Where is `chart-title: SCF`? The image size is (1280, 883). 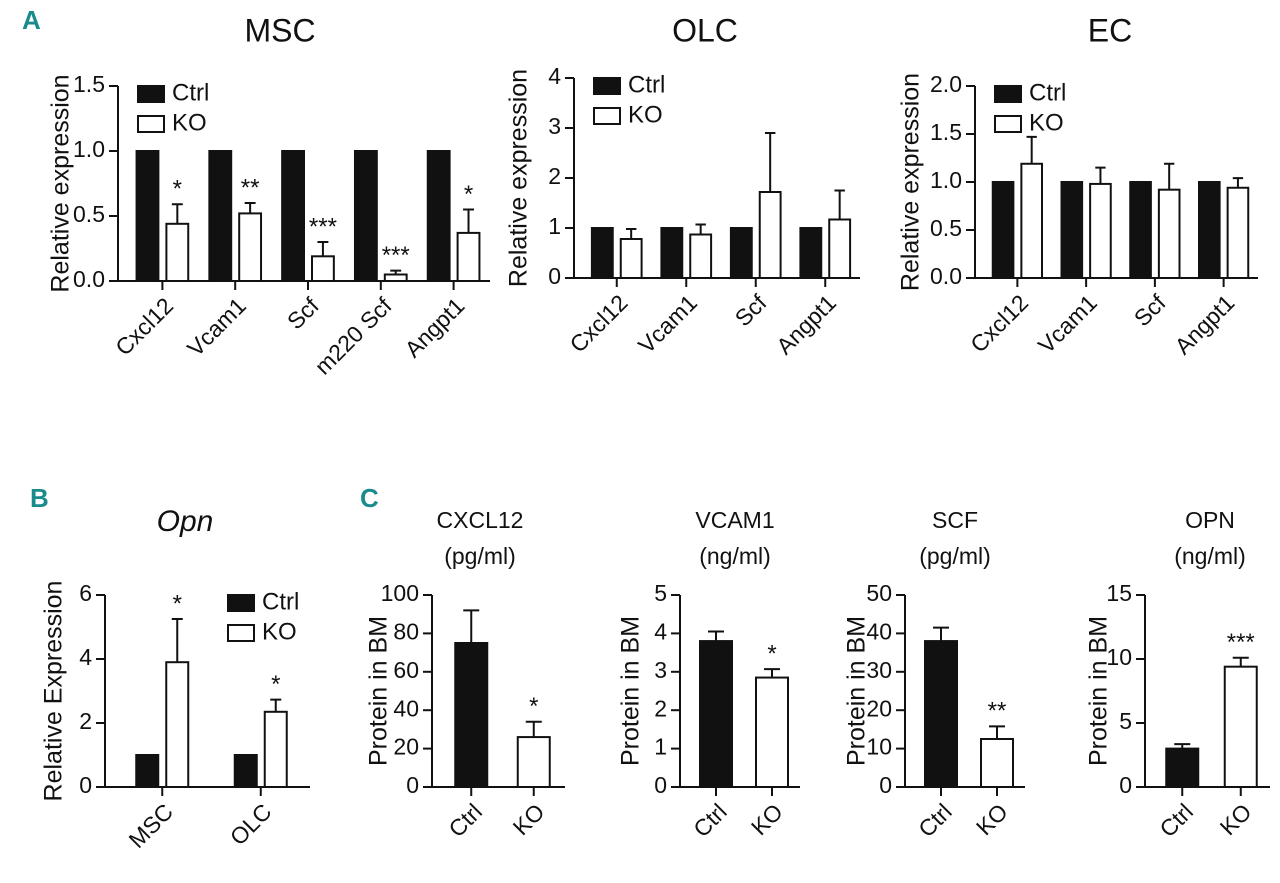
chart-title: SCF is located at coordinates (955, 520).